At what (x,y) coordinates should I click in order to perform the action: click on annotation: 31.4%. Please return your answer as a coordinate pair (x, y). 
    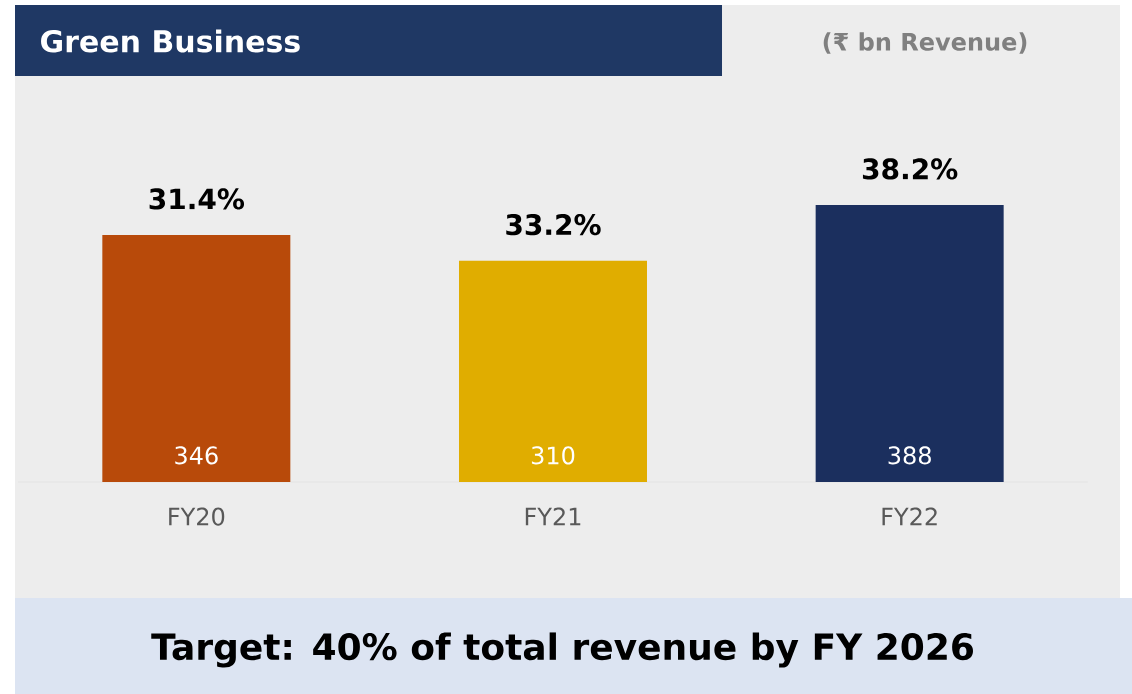
    Looking at the image, I should click on (197, 199).